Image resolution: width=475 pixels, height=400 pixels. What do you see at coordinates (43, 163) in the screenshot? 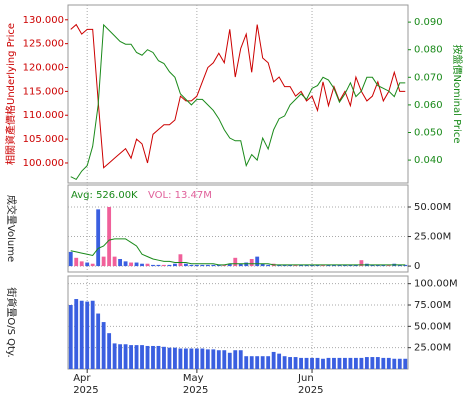
I see `y-tick-label: 100.000` at bounding box center [43, 163].